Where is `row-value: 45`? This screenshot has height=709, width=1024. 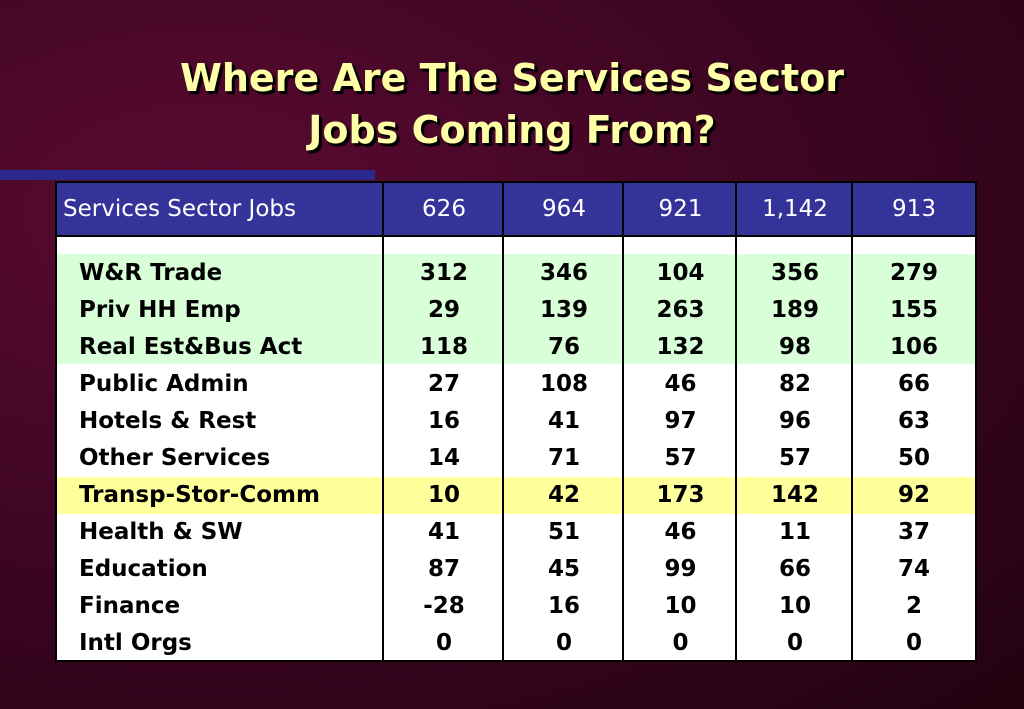
row-value: 45 is located at coordinates (563, 568).